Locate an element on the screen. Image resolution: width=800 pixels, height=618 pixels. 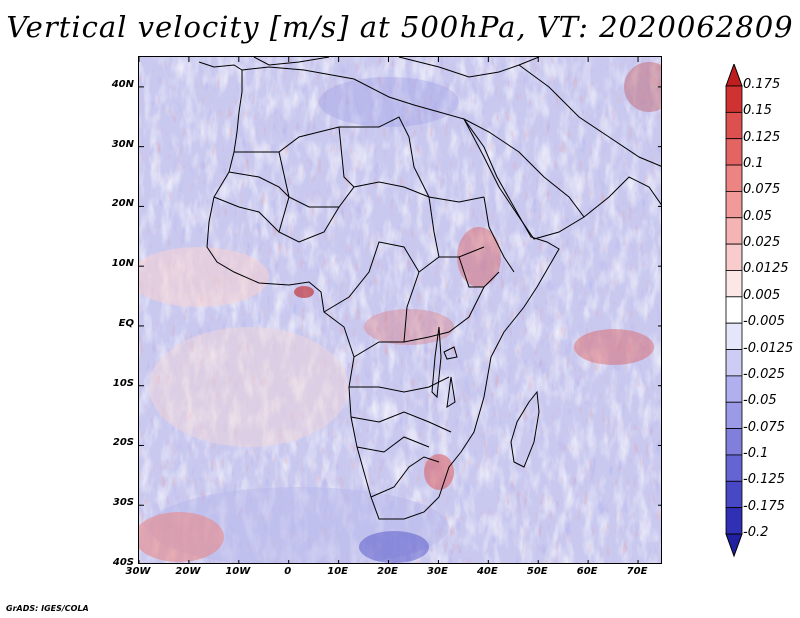
colorbar-label: 0.075 is located at coordinates (762, 190).